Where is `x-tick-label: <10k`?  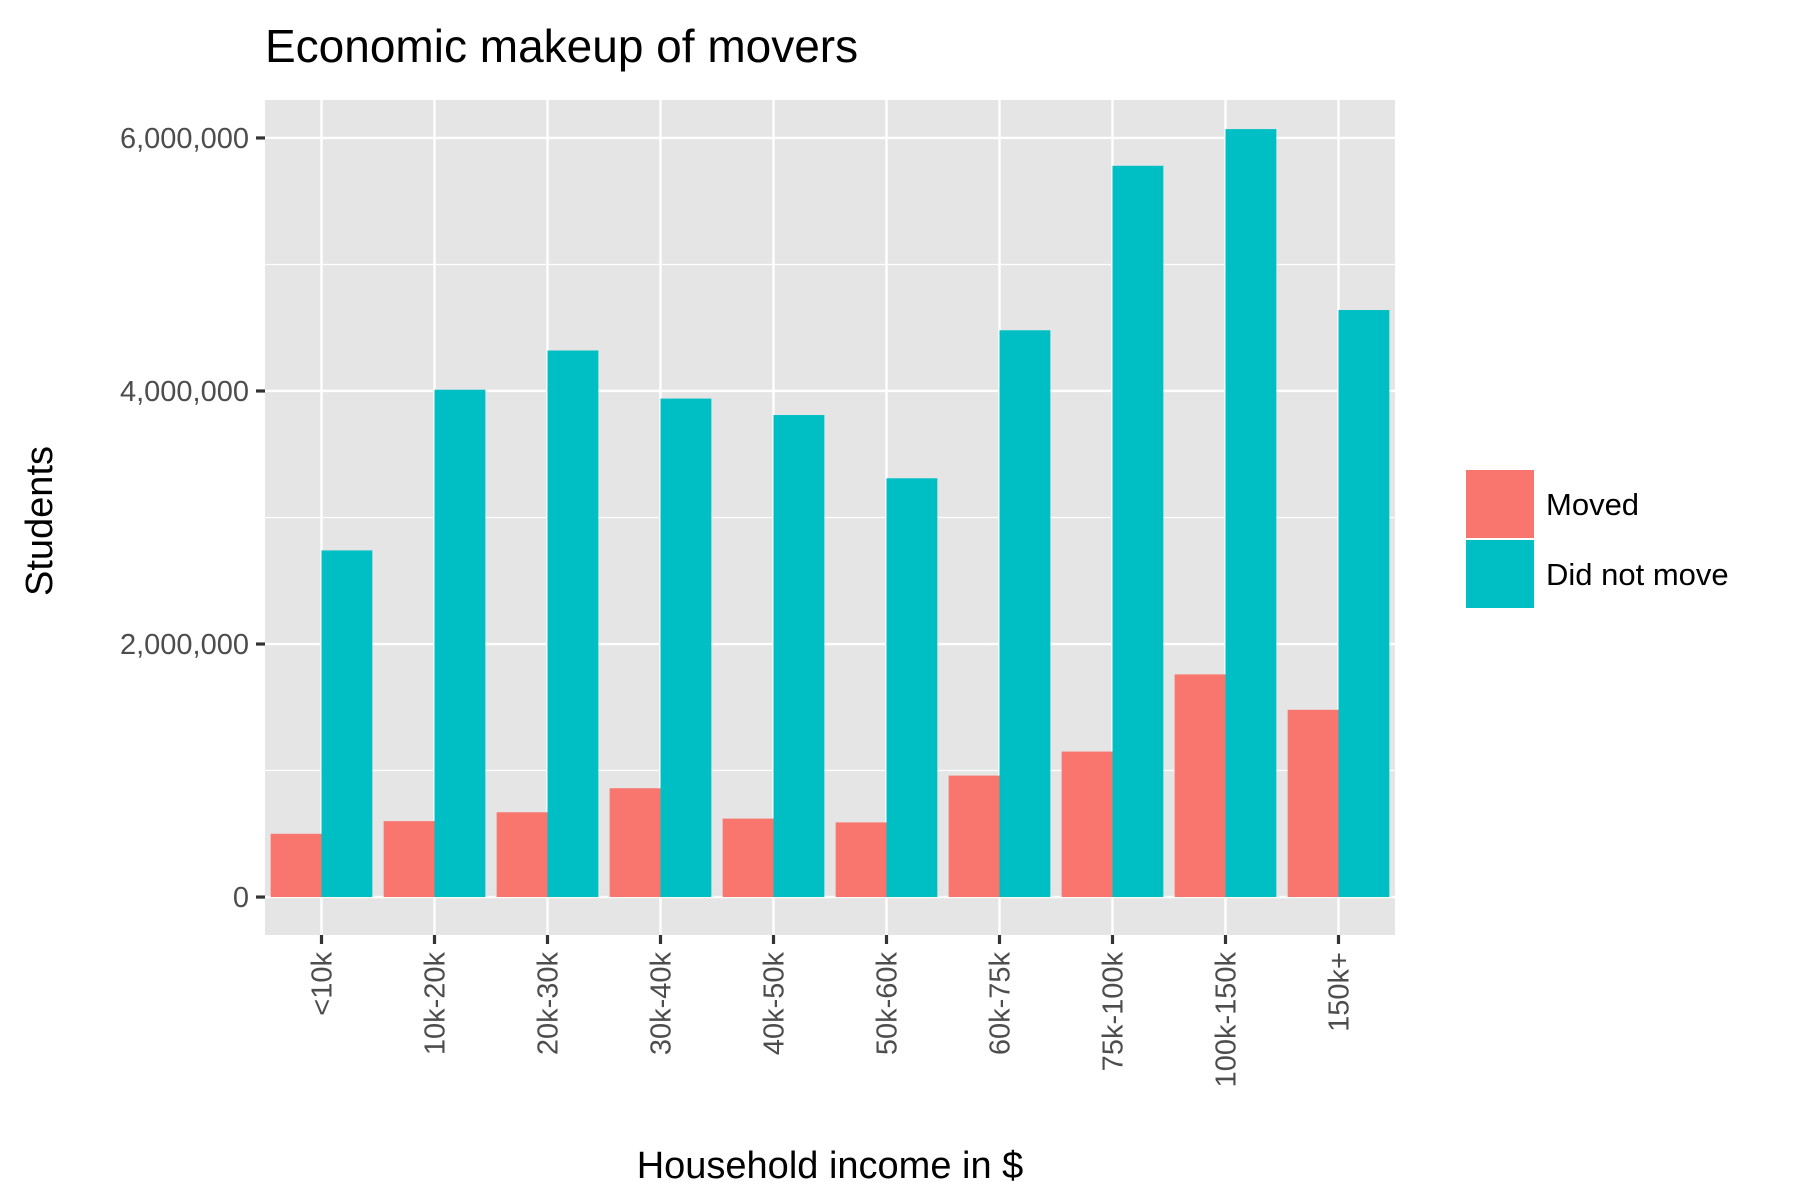
x-tick-label: <10k is located at coordinates (323, 984).